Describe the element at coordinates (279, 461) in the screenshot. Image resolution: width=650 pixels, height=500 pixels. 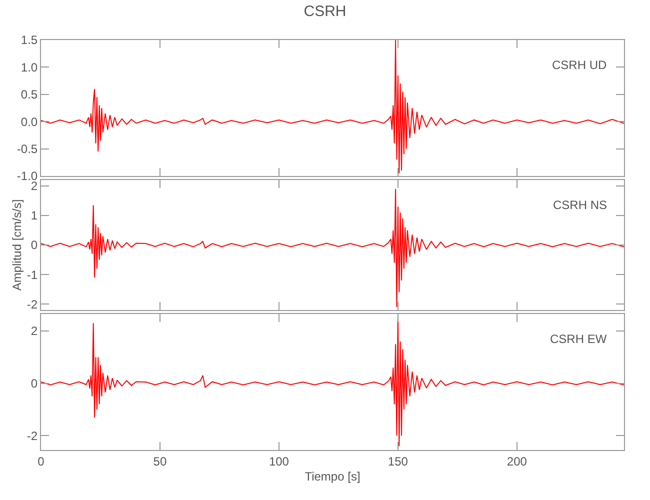
I see `x-tick-label: 100` at that location.